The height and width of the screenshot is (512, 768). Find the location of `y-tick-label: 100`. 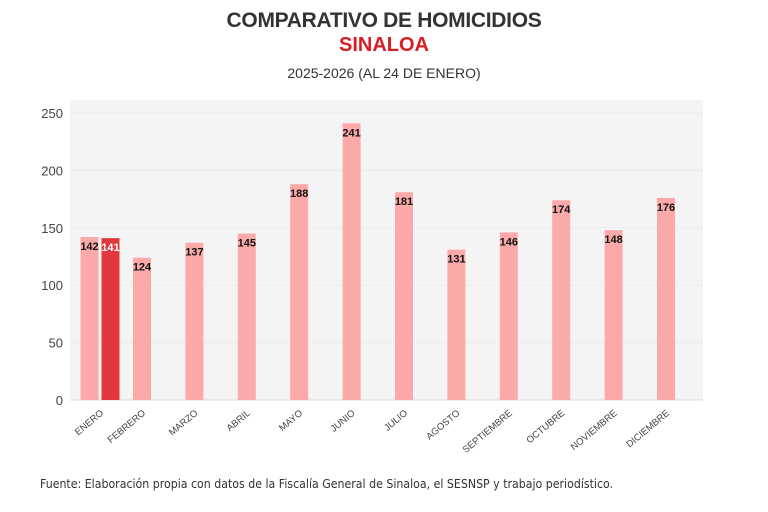

y-tick-label: 100 is located at coordinates (52, 285).